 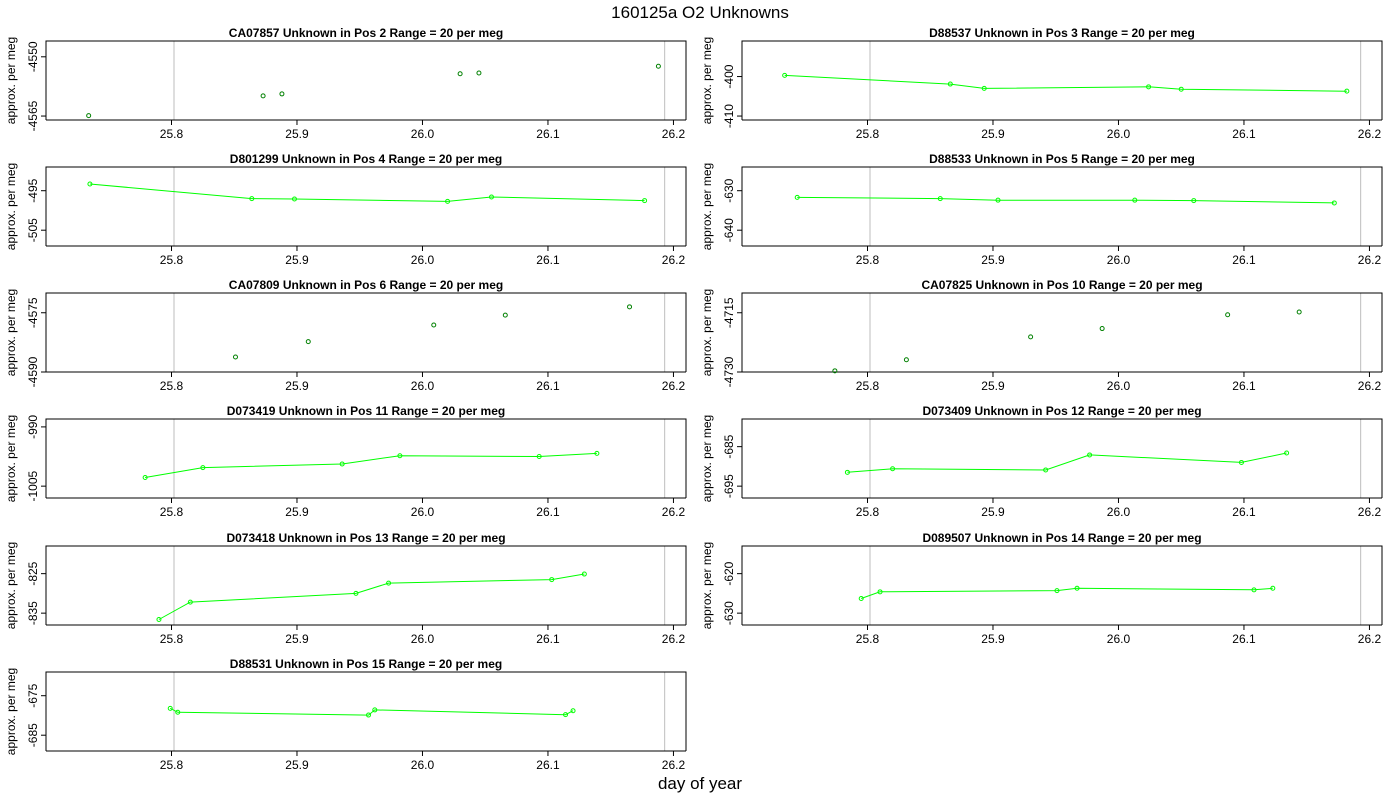 I want to click on y-tick-label: -4730, so click(x=729, y=371).